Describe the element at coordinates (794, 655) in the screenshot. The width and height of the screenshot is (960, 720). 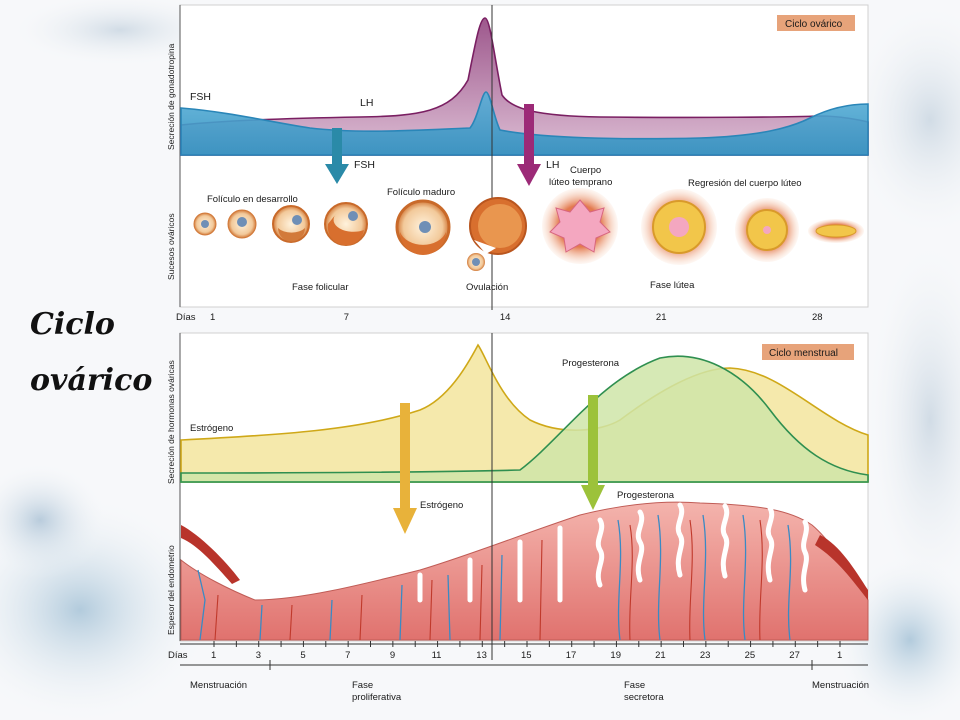
I see `bottom-day-tick-13: 27` at that location.